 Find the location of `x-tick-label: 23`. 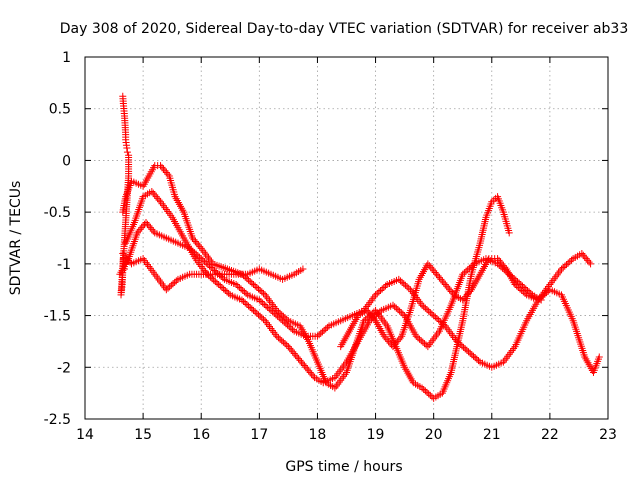

x-tick-label: 23 is located at coordinates (608, 435).